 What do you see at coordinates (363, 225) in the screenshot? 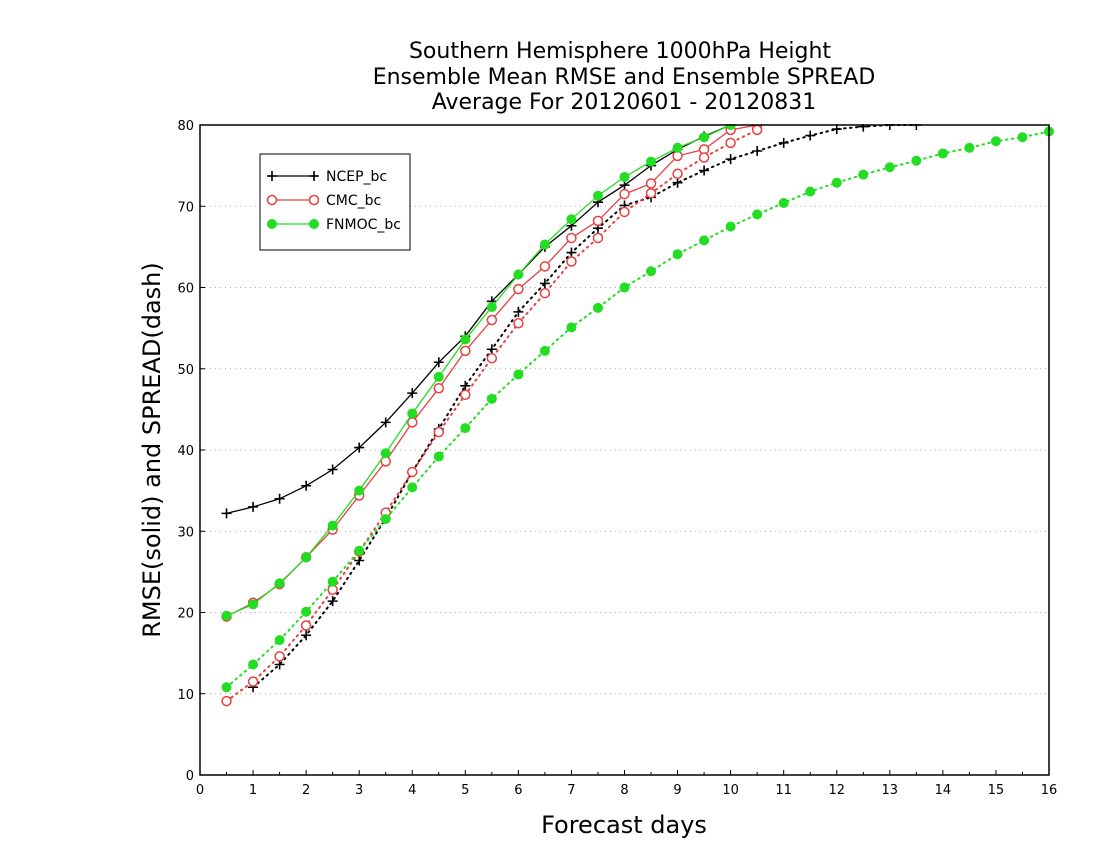
I see `legend-label-FNMOC_bc: FNMOC_bc` at bounding box center [363, 225].